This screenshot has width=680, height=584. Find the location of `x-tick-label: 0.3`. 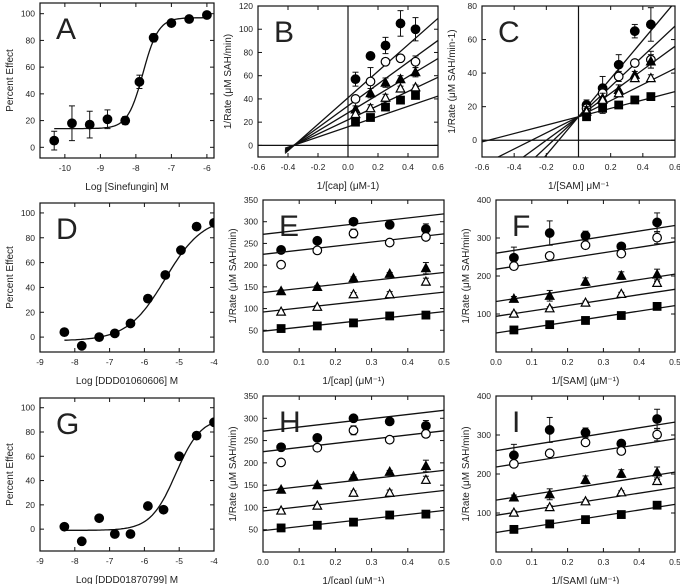

x-tick-label: 0.3 is located at coordinates (372, 362).